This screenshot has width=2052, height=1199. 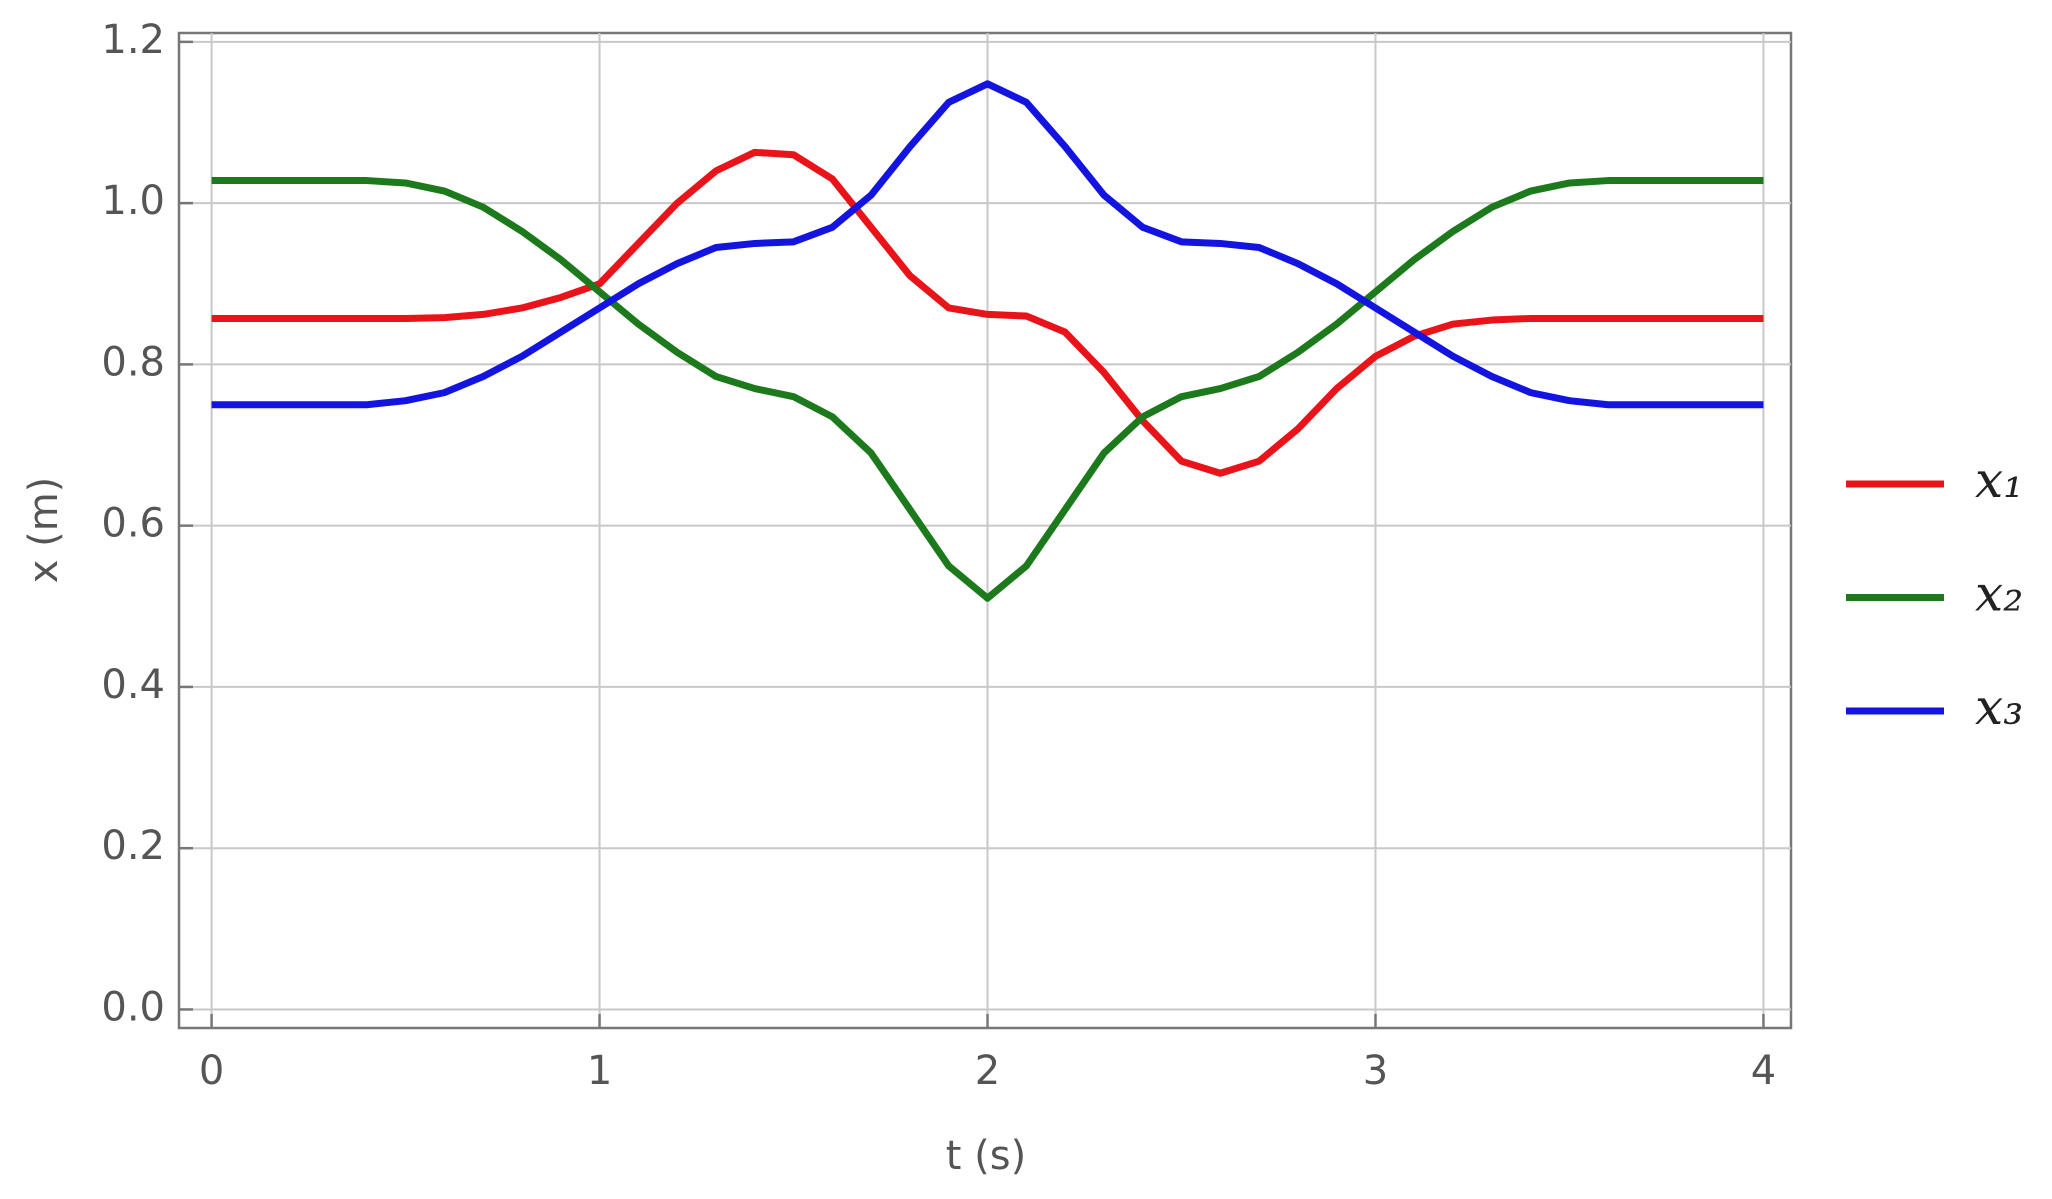 What do you see at coordinates (133, 362) in the screenshot?
I see `y-tick-label: 0.8` at bounding box center [133, 362].